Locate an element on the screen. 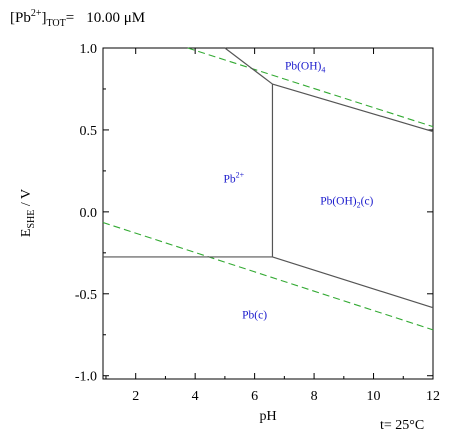  x-tick-label-4: 10 is located at coordinates (374, 396).